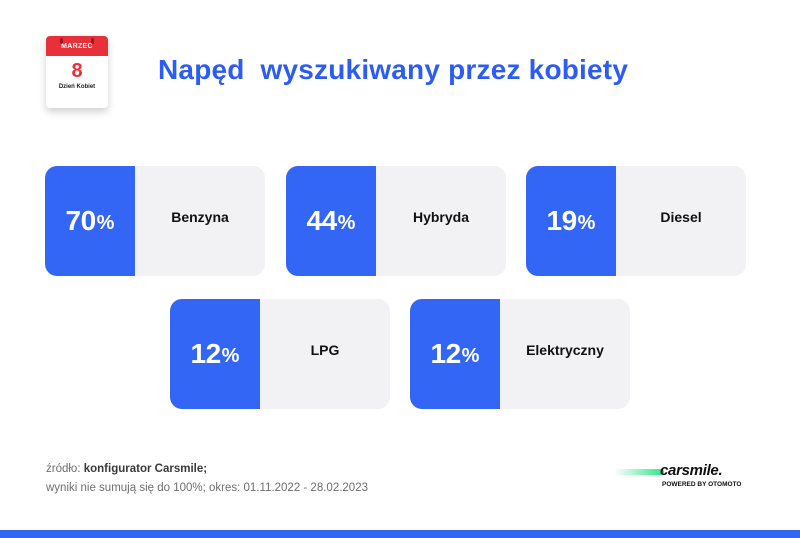 Image resolution: width=800 pixels, height=538 pixels. I want to click on stat-card-hybryda: 44 % Hybryda, so click(396, 221).